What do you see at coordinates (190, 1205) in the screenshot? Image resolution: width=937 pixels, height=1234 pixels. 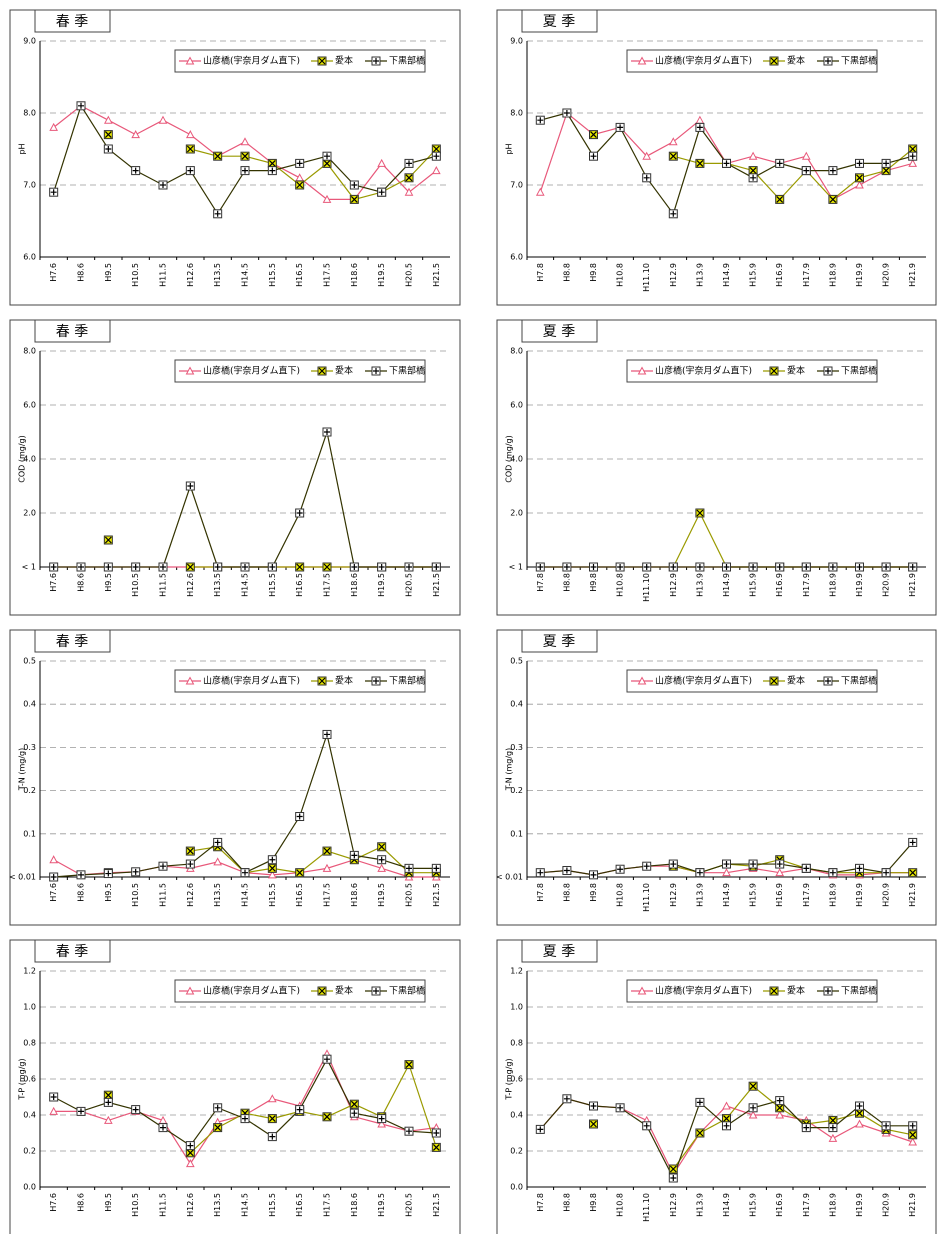 I see `x-tick-label: H12.6` at bounding box center [190, 1205].